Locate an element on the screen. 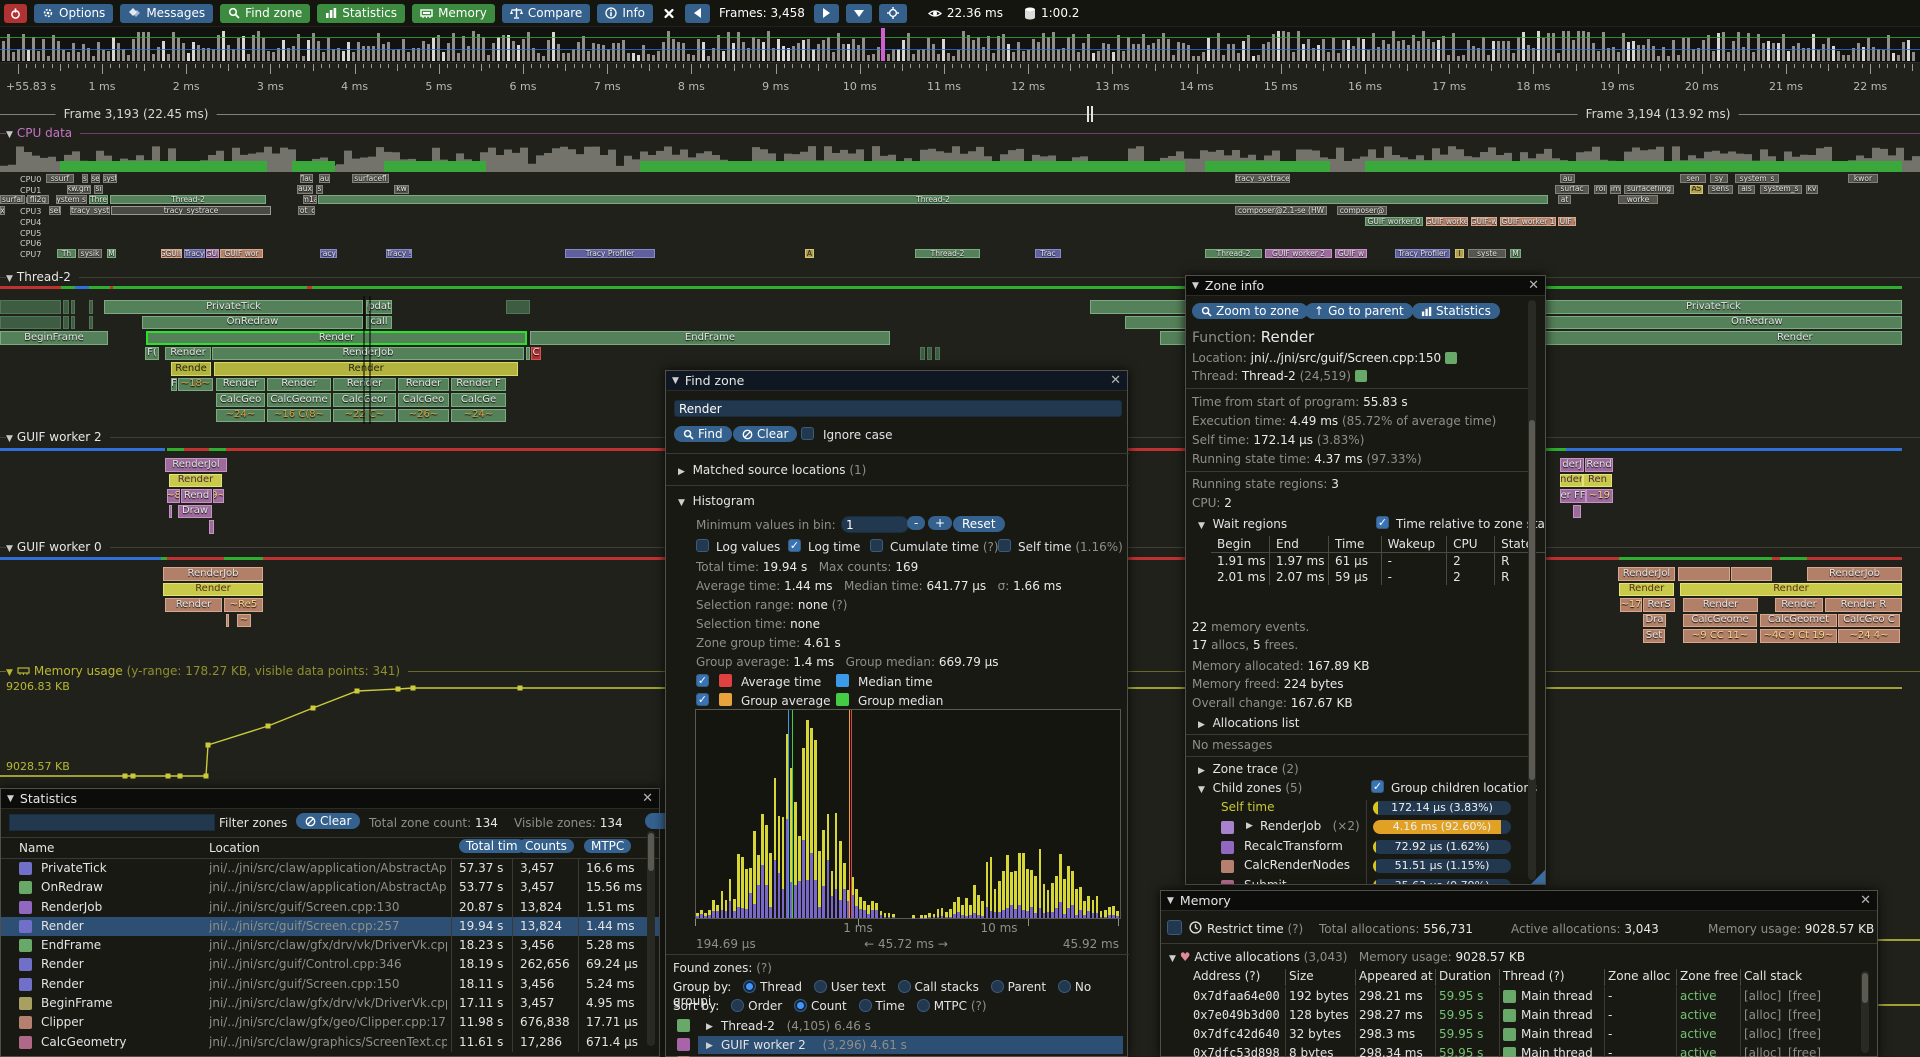 This screenshot has height=1057, width=1920. zone: OnRedraw is located at coordinates (252, 322).